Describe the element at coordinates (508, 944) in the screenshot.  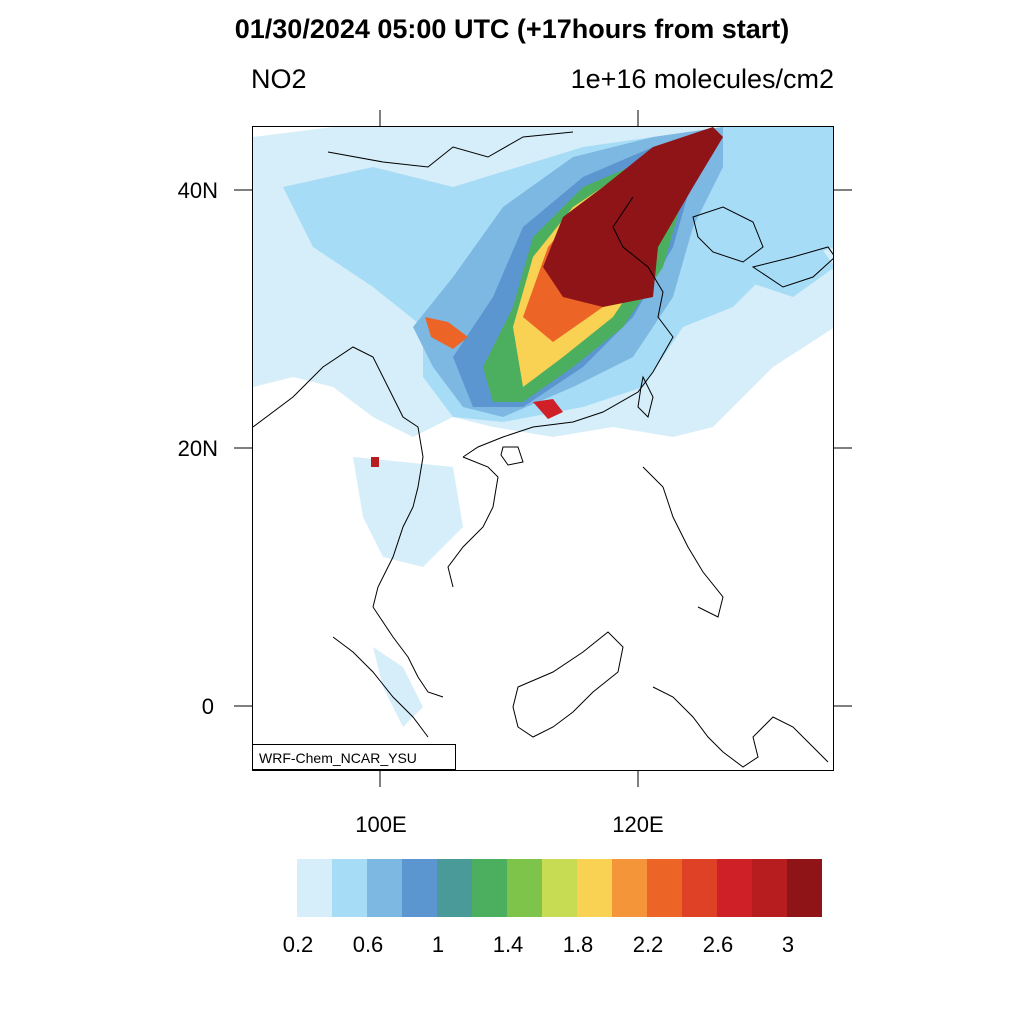
I see `colorbar-label-3: 1.4` at that location.